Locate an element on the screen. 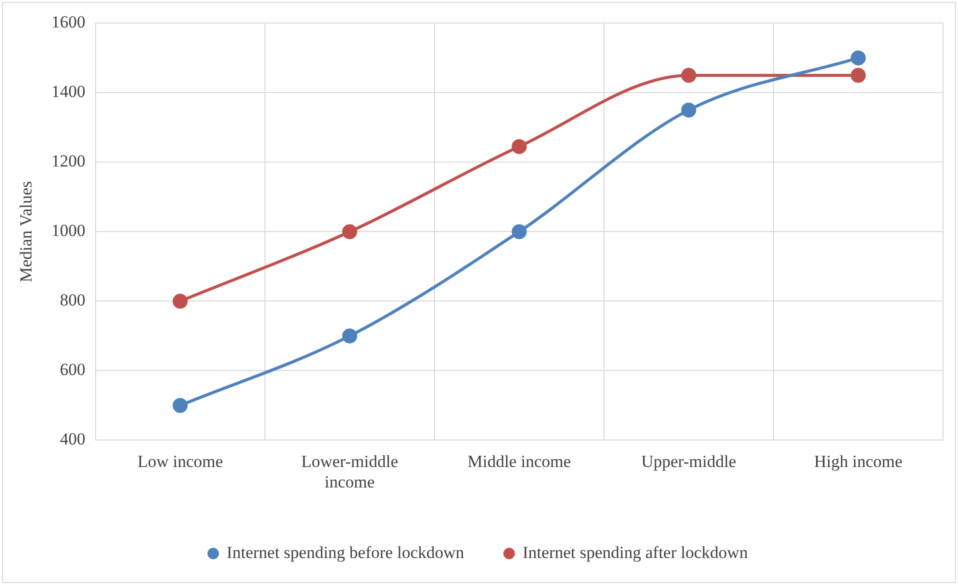 This screenshot has height=585, width=958. y-tick-label: 1600 is located at coordinates (68, 22).